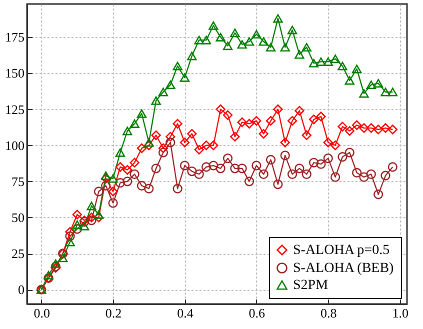 This screenshot has height=329, width=423. What do you see at coordinates (185, 313) in the screenshot?
I see `x-tick-label: 0.4` at bounding box center [185, 313].